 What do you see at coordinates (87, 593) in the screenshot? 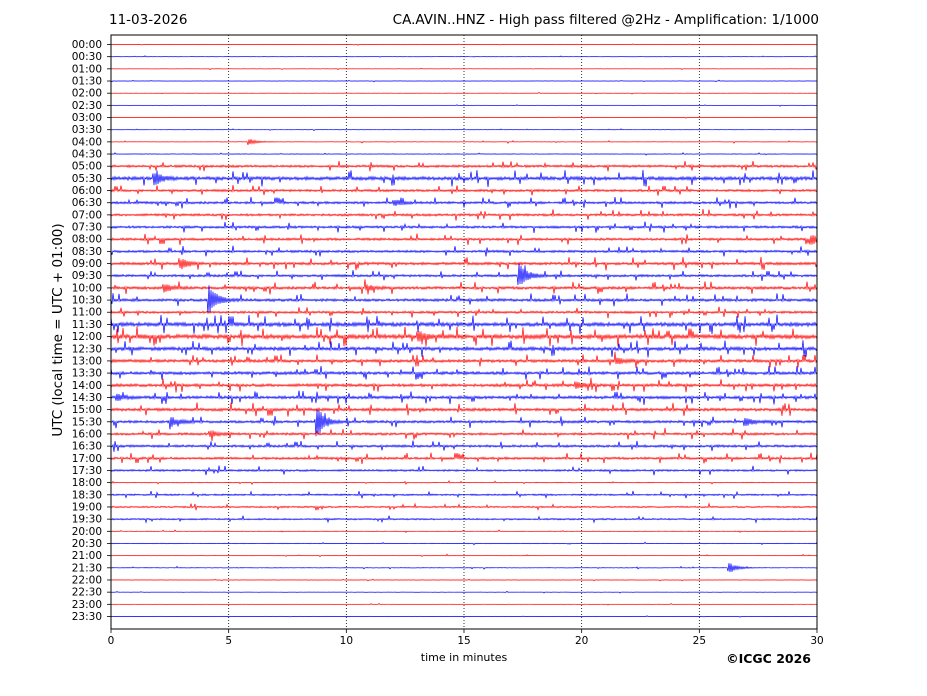
I see `y-tick-label: 22:30` at bounding box center [87, 593].